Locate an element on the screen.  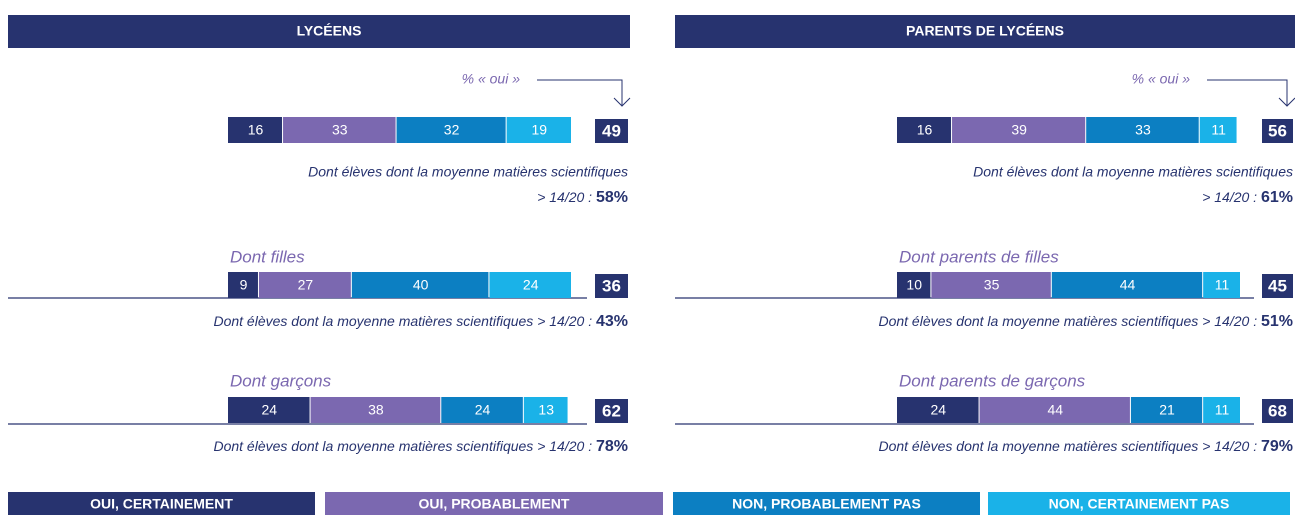
segment-label: 27 is located at coordinates (306, 285).